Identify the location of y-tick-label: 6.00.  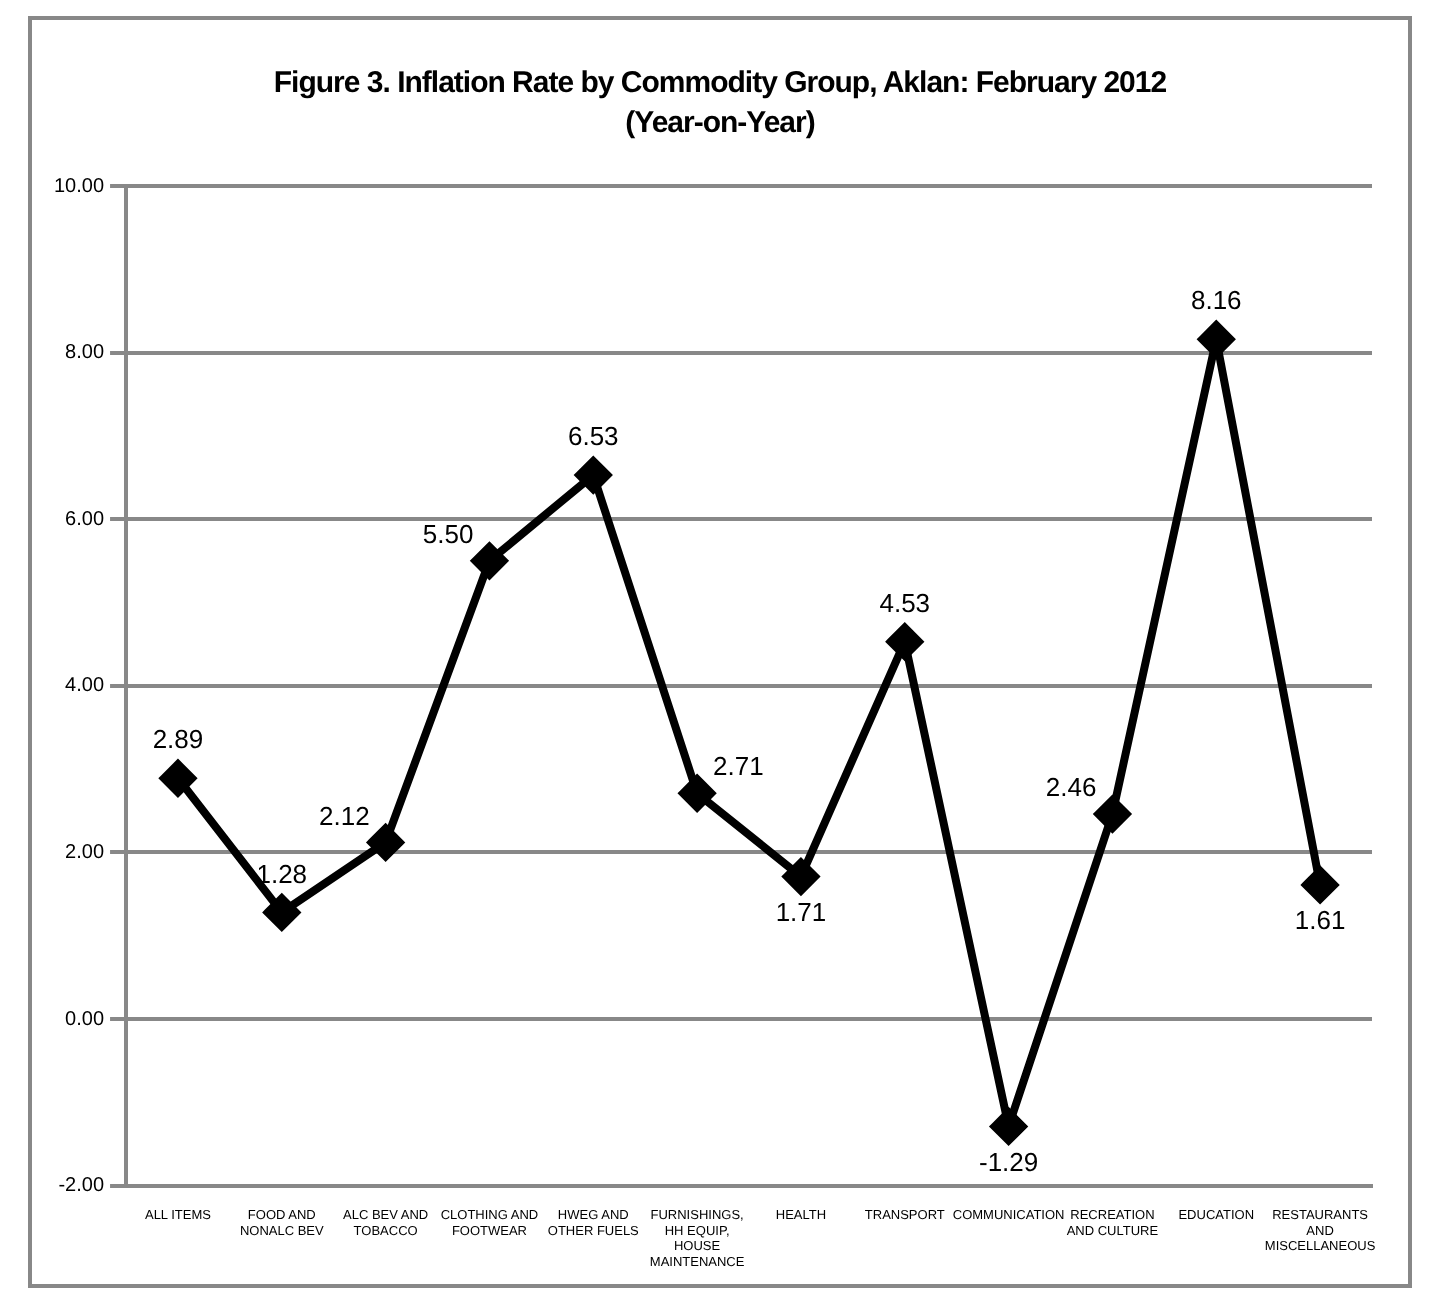
(85, 519).